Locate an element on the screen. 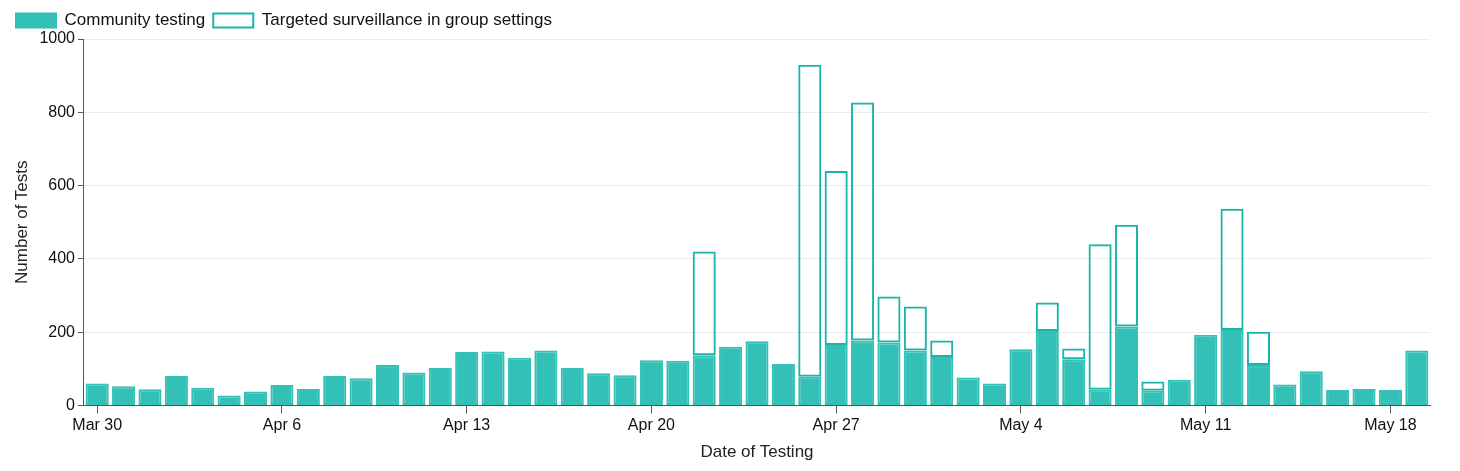  y-tick-label: 0 is located at coordinates (71, 404).